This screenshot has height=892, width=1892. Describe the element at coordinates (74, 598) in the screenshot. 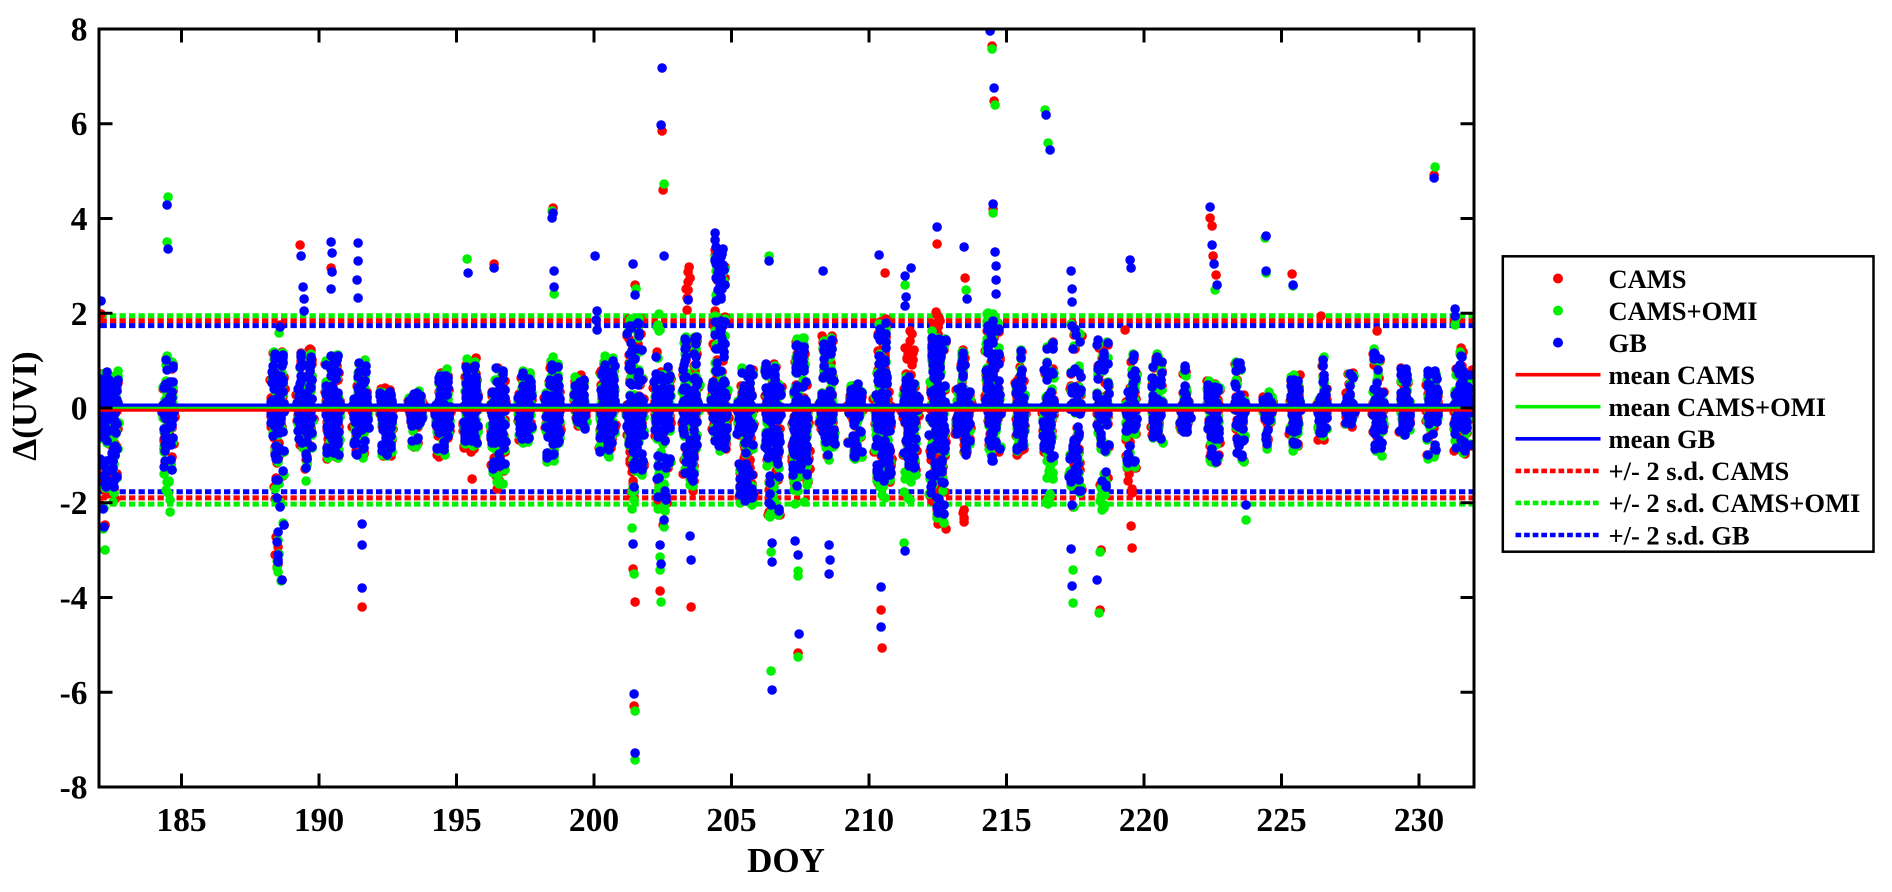

I see `svg-text: -4` at that location.